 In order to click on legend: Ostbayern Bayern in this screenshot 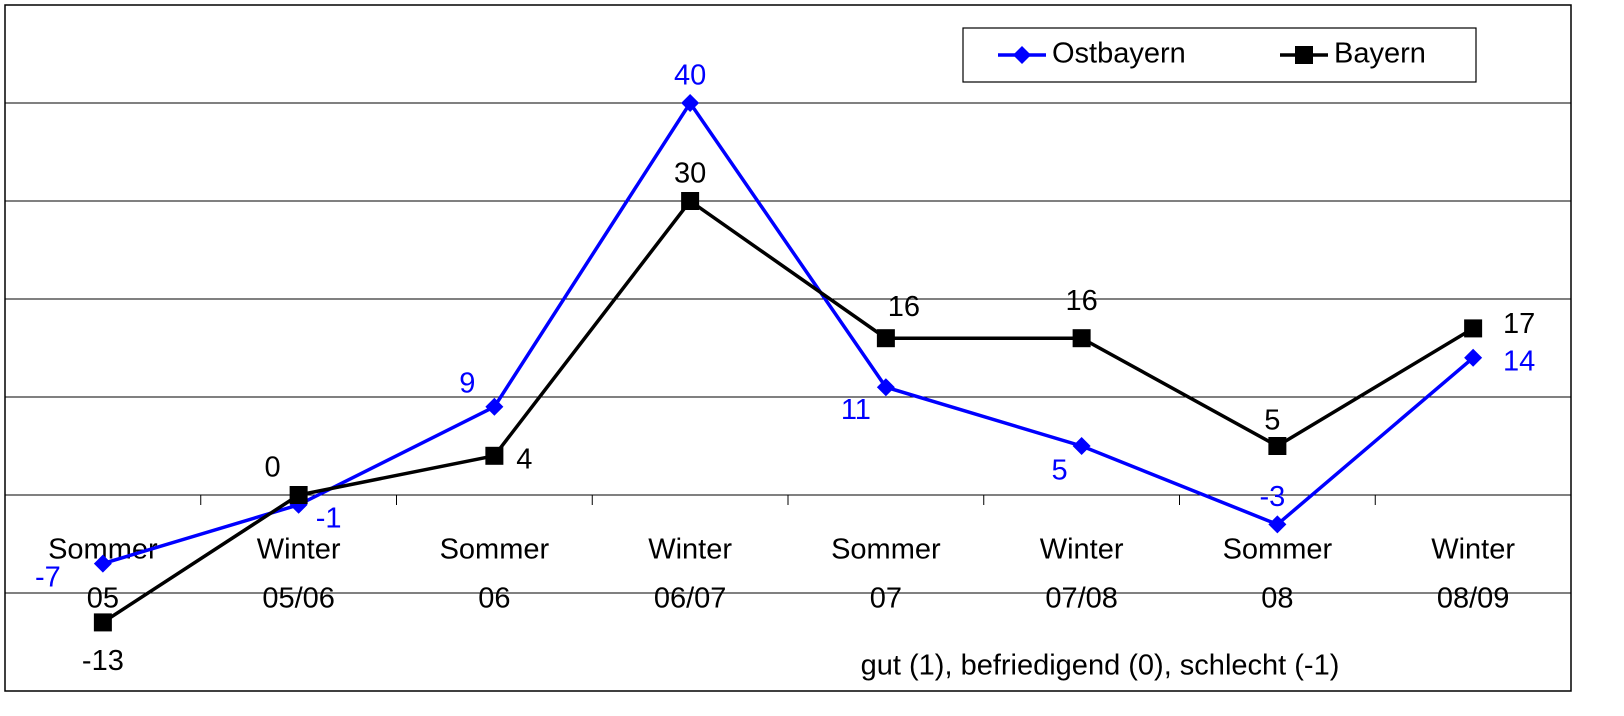, I will do `click(1219, 55)`.